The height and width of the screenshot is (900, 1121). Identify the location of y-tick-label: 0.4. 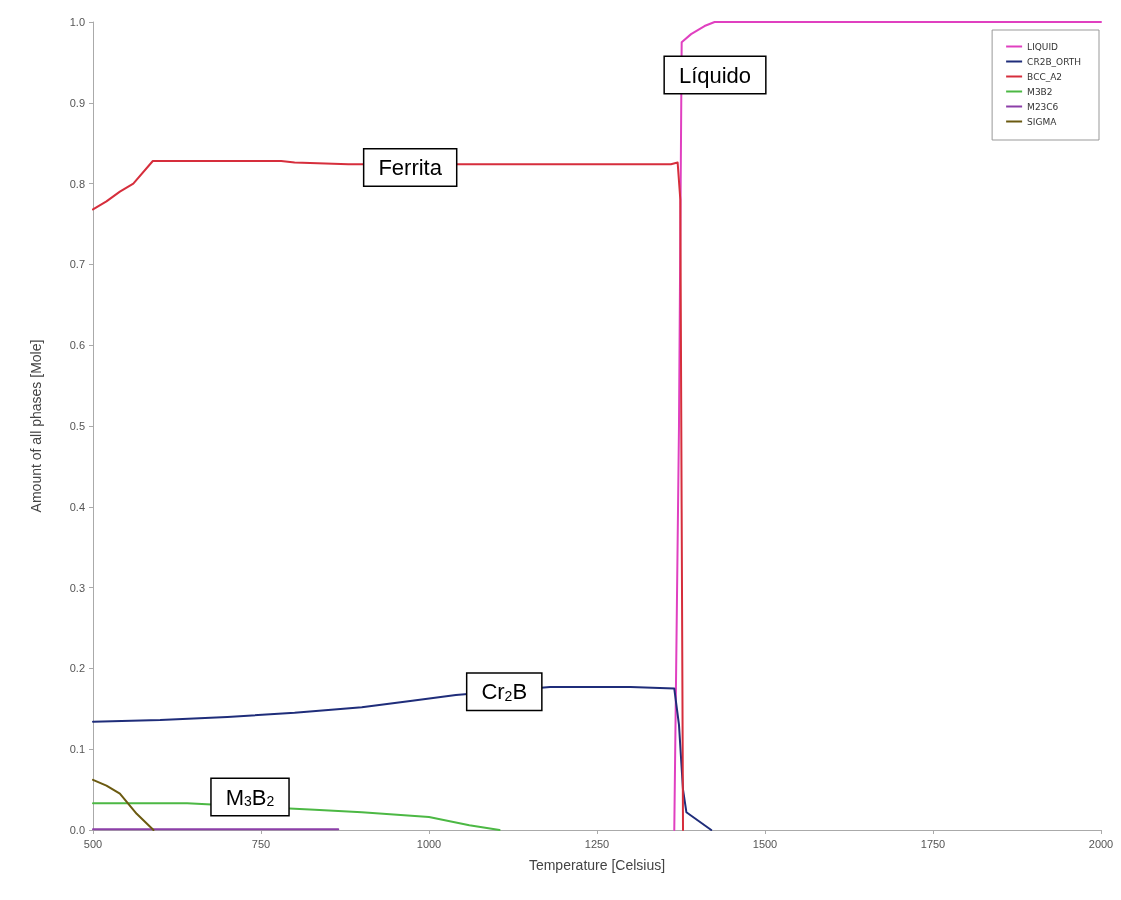
(77, 506).